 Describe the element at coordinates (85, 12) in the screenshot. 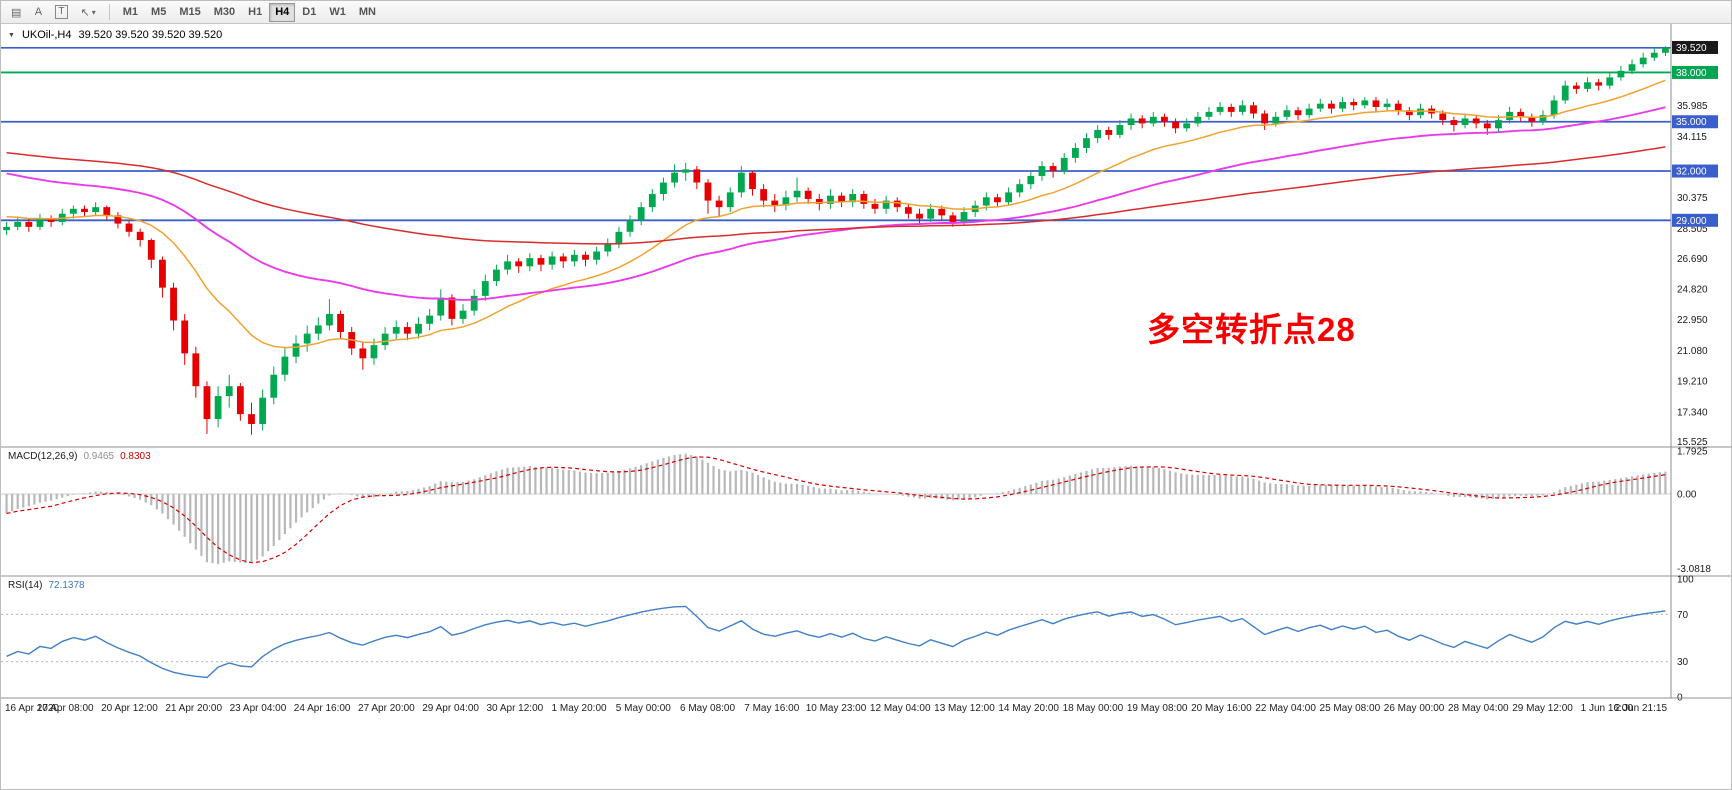

I see `cursor-icon: ↖` at that location.